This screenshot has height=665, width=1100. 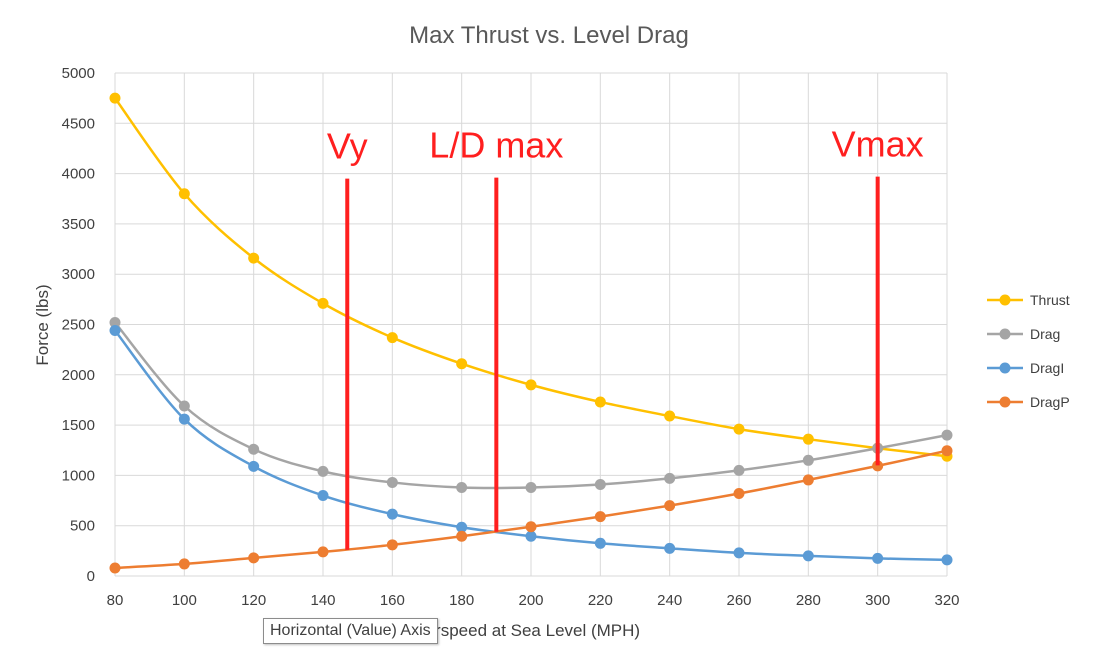 What do you see at coordinates (530, 600) in the screenshot?
I see `x-tick-label: 200` at bounding box center [530, 600].